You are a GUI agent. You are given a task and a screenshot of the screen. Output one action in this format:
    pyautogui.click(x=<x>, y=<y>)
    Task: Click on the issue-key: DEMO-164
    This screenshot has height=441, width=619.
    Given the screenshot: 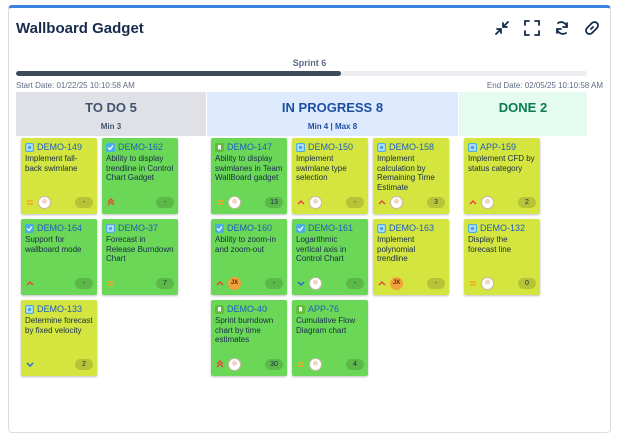 What is the action you would take?
    pyautogui.click(x=60, y=228)
    